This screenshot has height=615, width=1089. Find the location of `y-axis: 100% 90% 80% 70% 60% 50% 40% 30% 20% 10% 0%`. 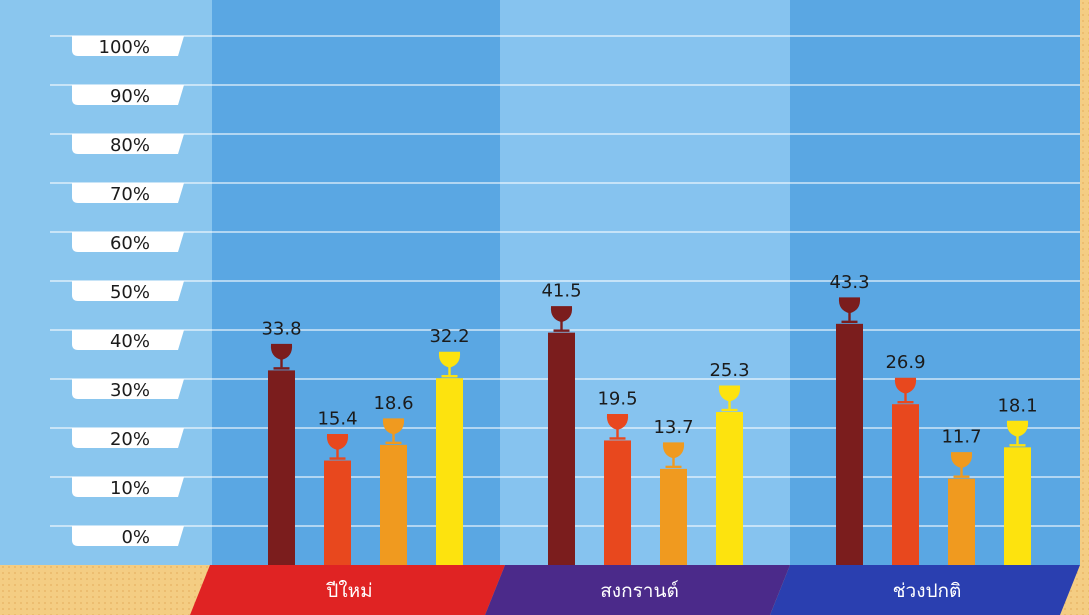

y-axis: 100% 90% 80% 70% 60% 50% 40% 30% 20% 10% 0% is located at coordinates (128, 292).